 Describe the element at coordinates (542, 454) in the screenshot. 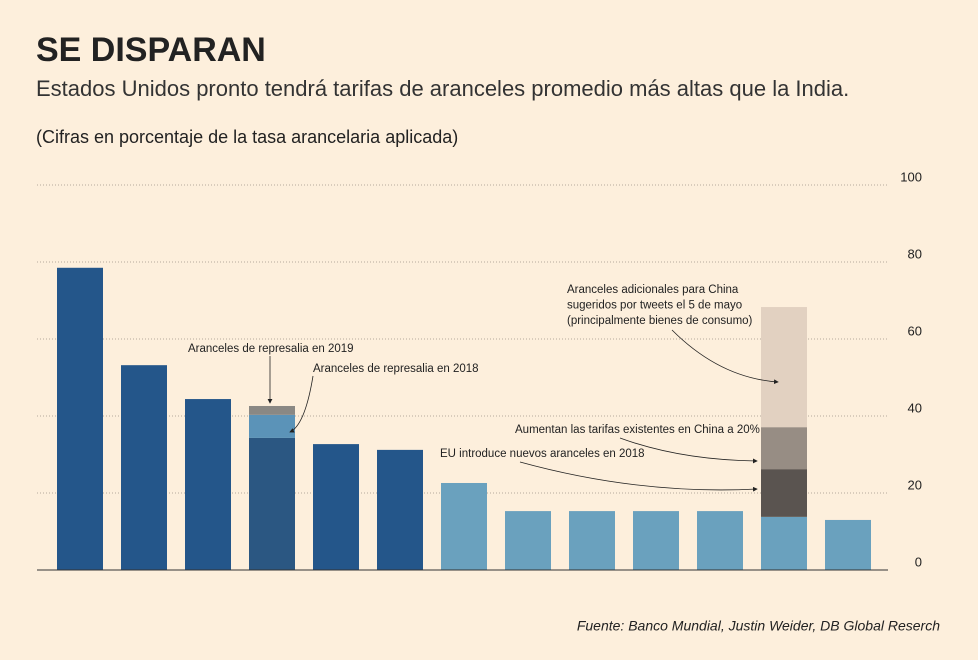

I see `annotation: EU introduce nuevos aranceles en 2018` at that location.